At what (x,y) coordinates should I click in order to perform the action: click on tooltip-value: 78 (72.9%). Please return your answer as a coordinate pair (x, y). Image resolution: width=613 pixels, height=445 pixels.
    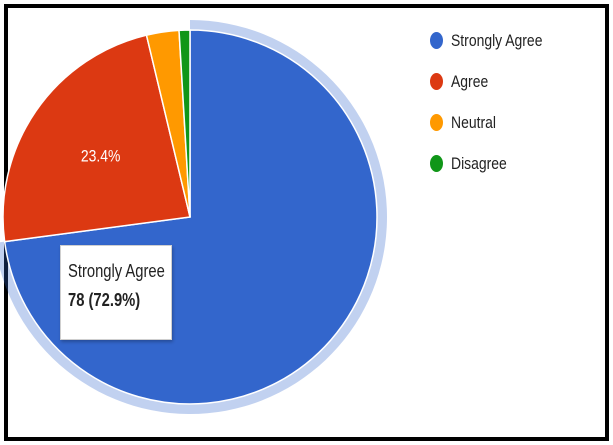
    Looking at the image, I should click on (104, 300).